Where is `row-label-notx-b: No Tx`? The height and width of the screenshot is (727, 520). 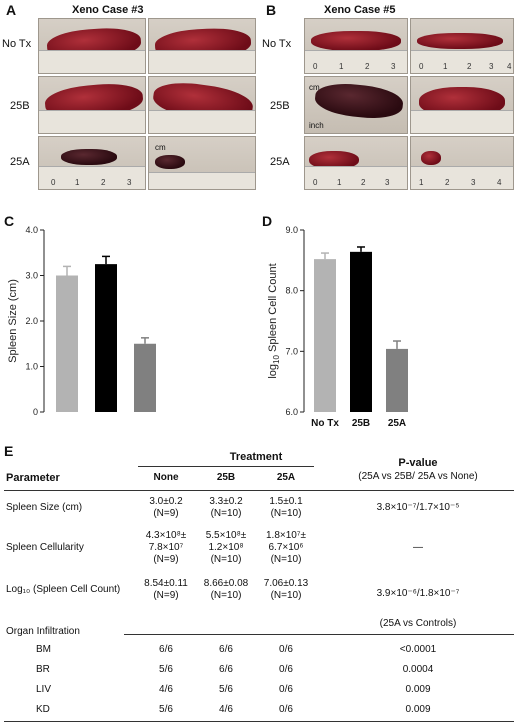
row-label-notx-b: No Tx is located at coordinates (277, 44).